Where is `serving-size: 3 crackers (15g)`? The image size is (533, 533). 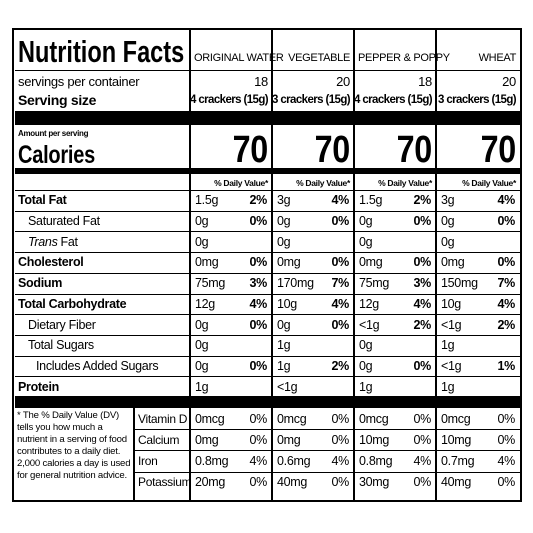
serving-size: 3 crackers (15g) is located at coordinates (477, 100).